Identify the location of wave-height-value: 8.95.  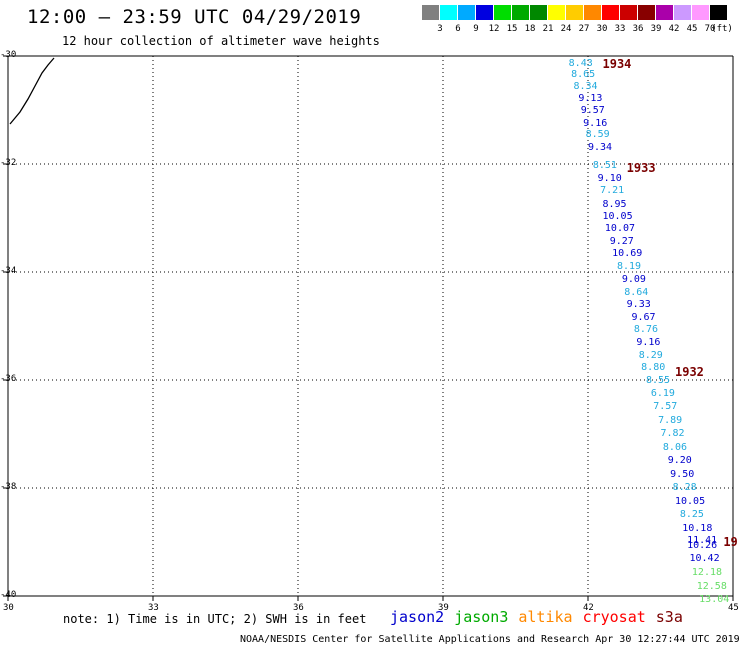
(614, 204).